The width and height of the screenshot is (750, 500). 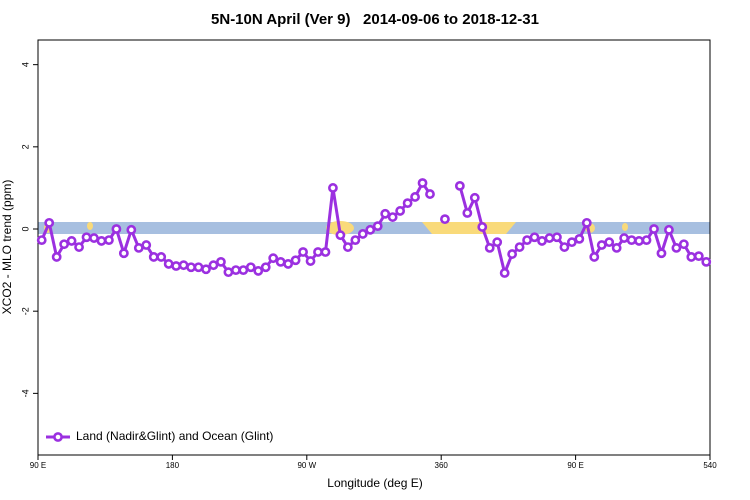 I want to click on y-tick-label: 0, so click(x=25, y=229).